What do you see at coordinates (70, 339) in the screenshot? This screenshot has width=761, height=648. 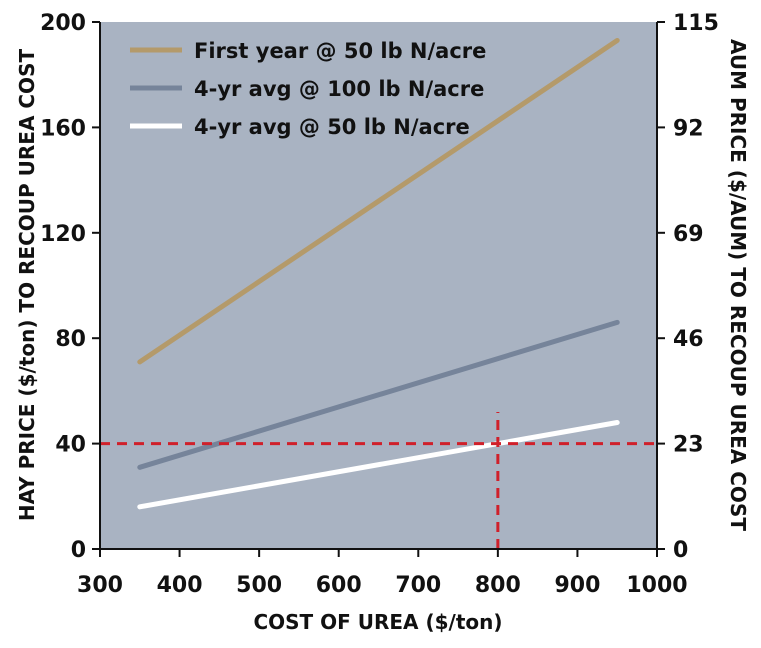 I see `y-tick-label: 80` at bounding box center [70, 339].